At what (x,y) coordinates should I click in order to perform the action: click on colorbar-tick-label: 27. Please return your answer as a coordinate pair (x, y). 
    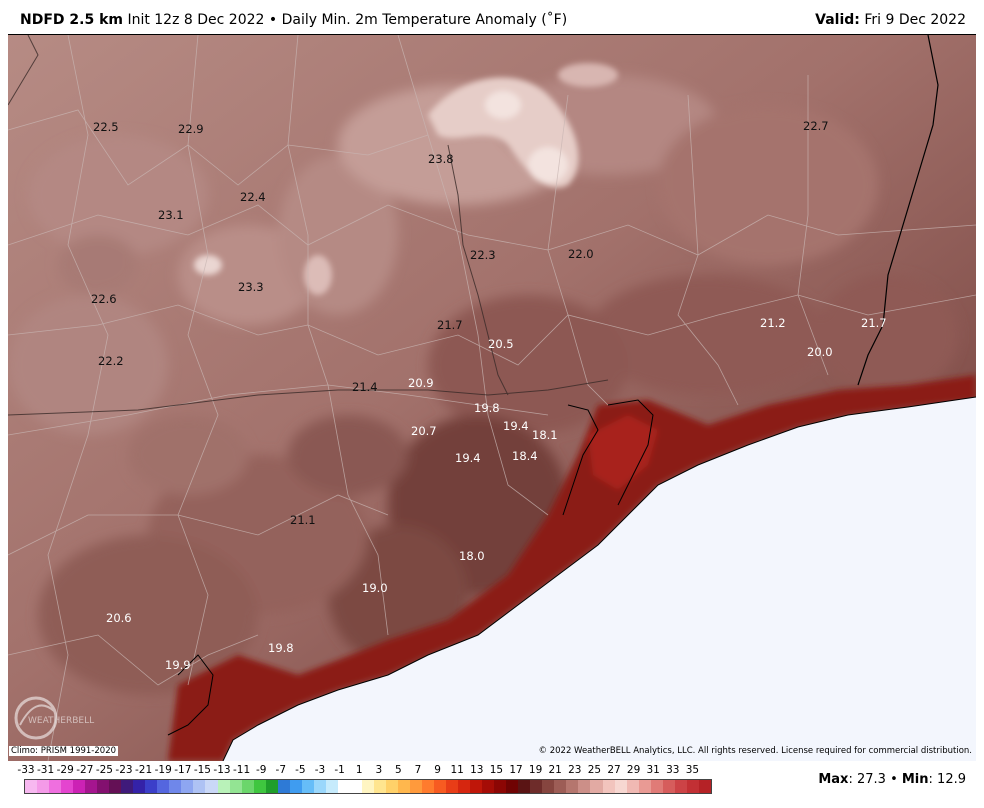
    Looking at the image, I should click on (614, 770).